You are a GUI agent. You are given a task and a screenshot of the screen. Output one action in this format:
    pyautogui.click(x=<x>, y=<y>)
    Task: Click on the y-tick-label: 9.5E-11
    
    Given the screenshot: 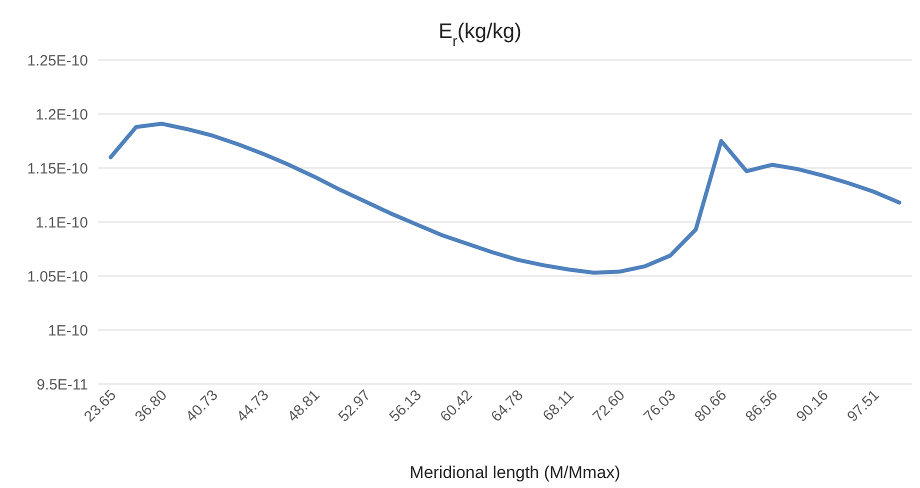 What is the action you would take?
    pyautogui.click(x=62, y=385)
    